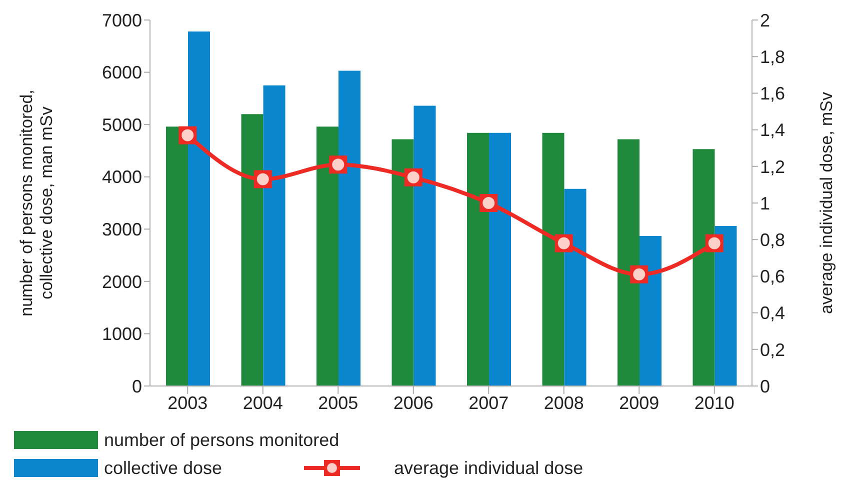  What do you see at coordinates (122, 124) in the screenshot?
I see `y-tick-label: 5000` at bounding box center [122, 124].